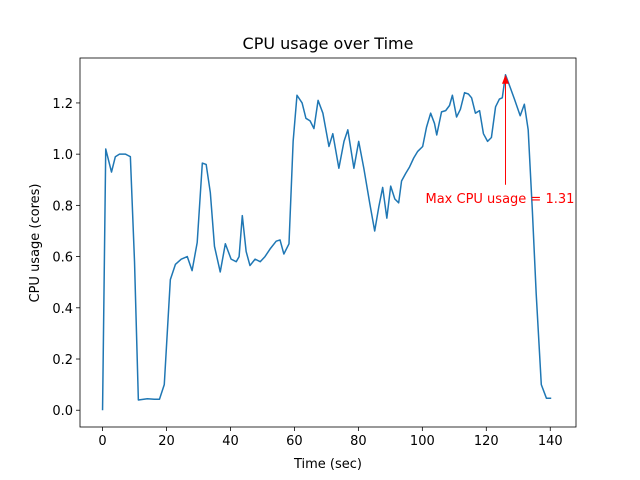  Describe the element at coordinates (62, 309) in the screenshot. I see `y-tick-label: 0.4` at that location.